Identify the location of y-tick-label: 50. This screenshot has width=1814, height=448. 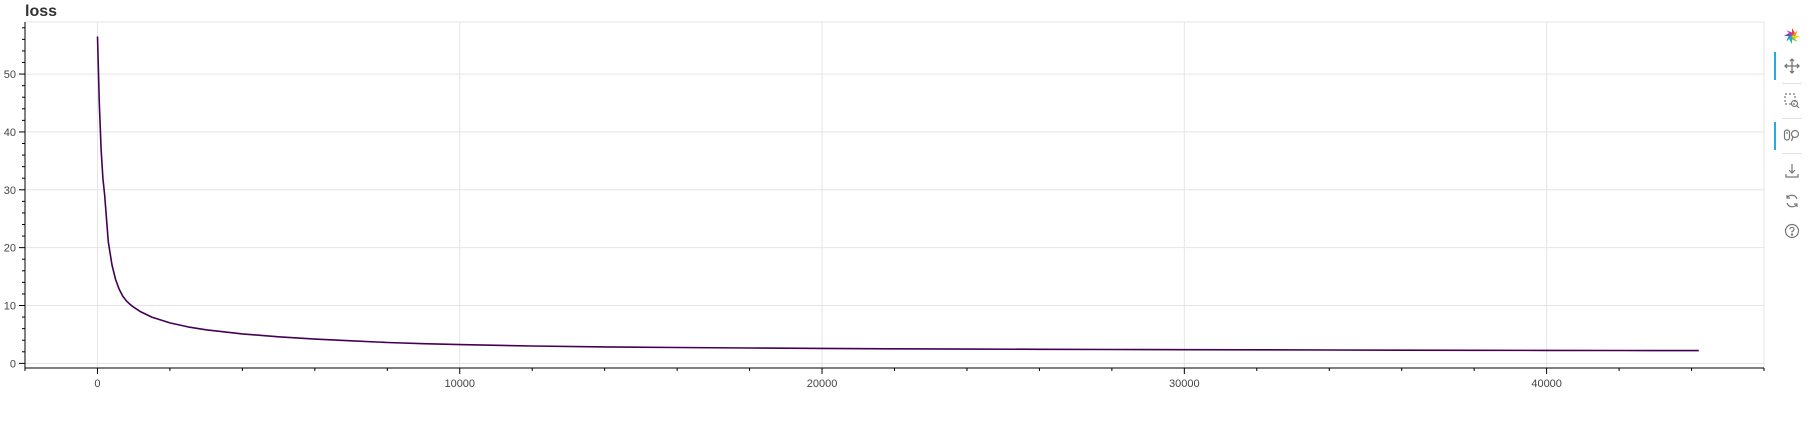
(10, 75).